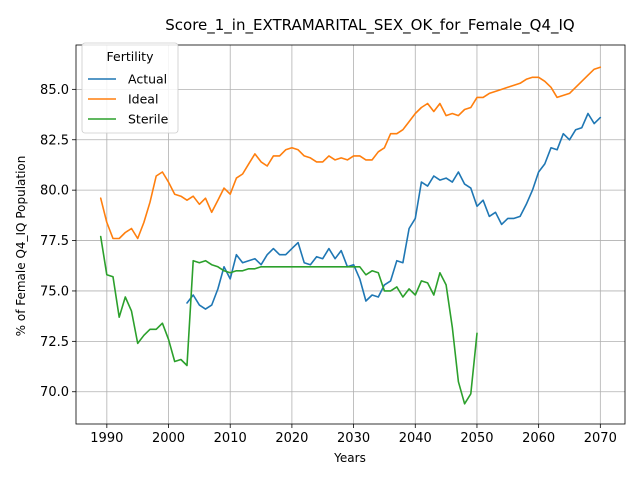 This screenshot has width=640, height=480. I want to click on x-tick-label: 2040, so click(415, 438).